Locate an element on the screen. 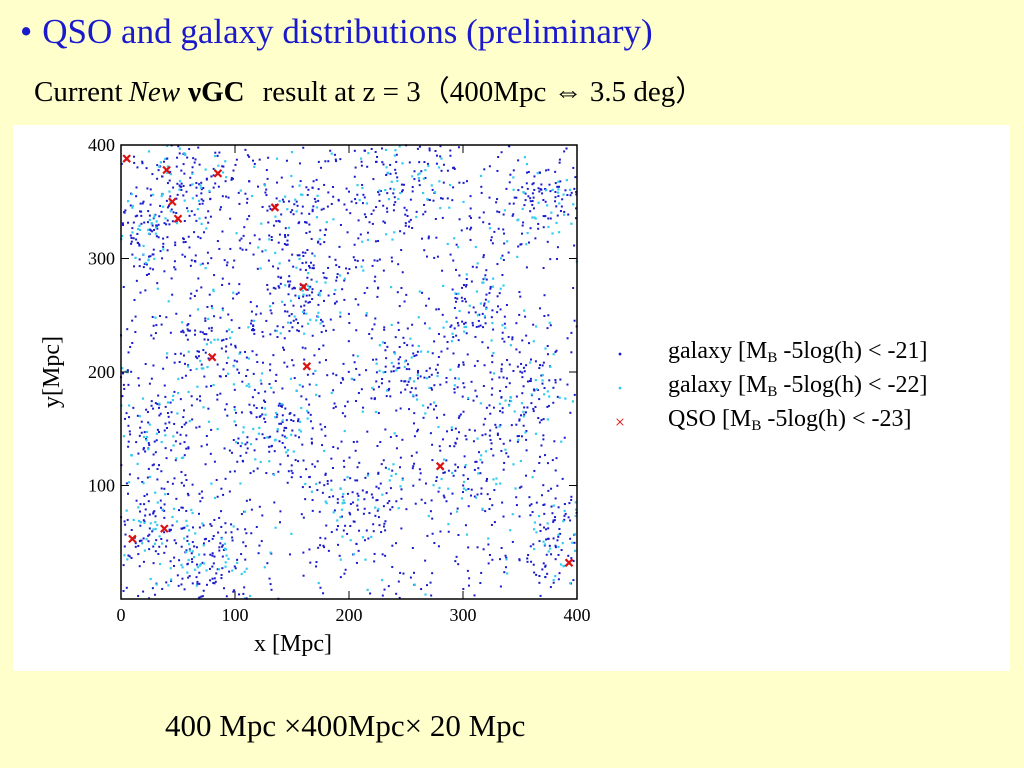  legend-marker-galaxy-22: · is located at coordinates (620, 389).